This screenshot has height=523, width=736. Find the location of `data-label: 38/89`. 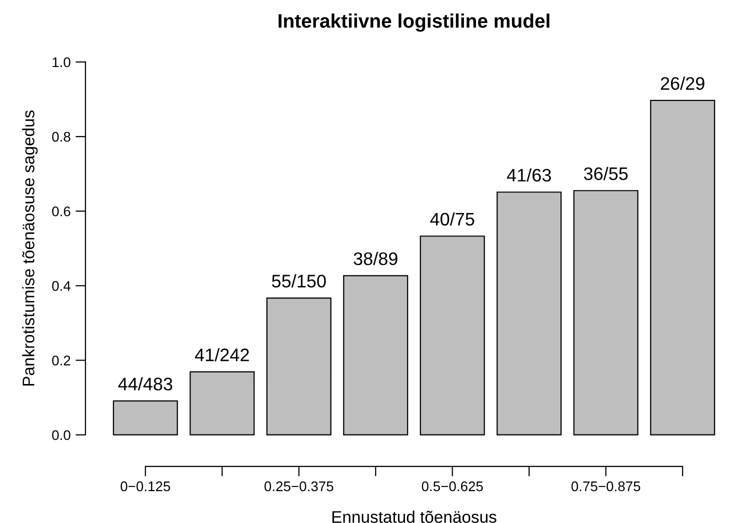

data-label: 38/89 is located at coordinates (376, 259).